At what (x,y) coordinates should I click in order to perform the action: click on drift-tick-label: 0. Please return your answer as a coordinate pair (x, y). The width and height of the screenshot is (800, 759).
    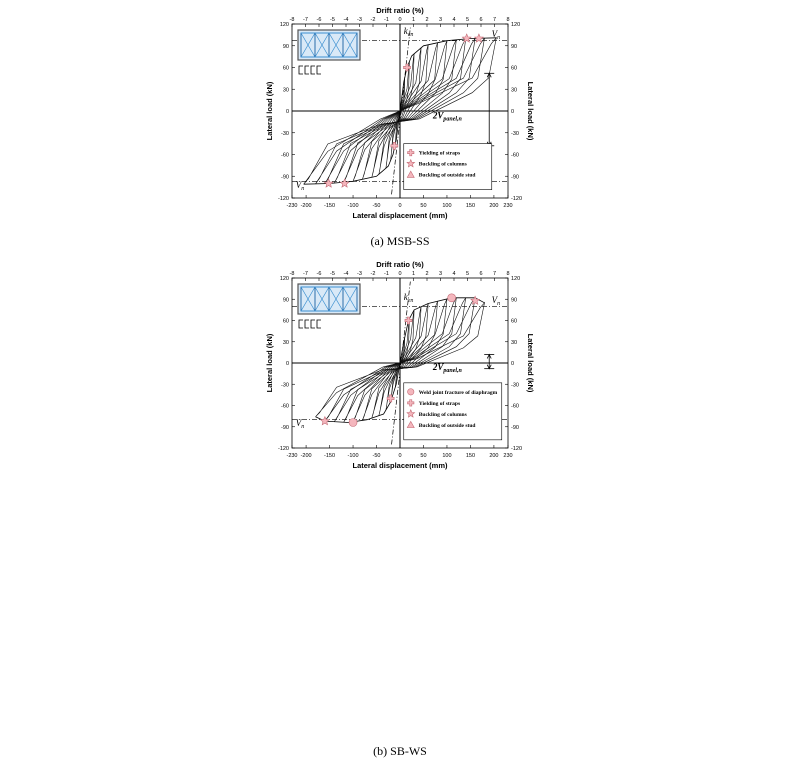
    Looking at the image, I should click on (399, 274).